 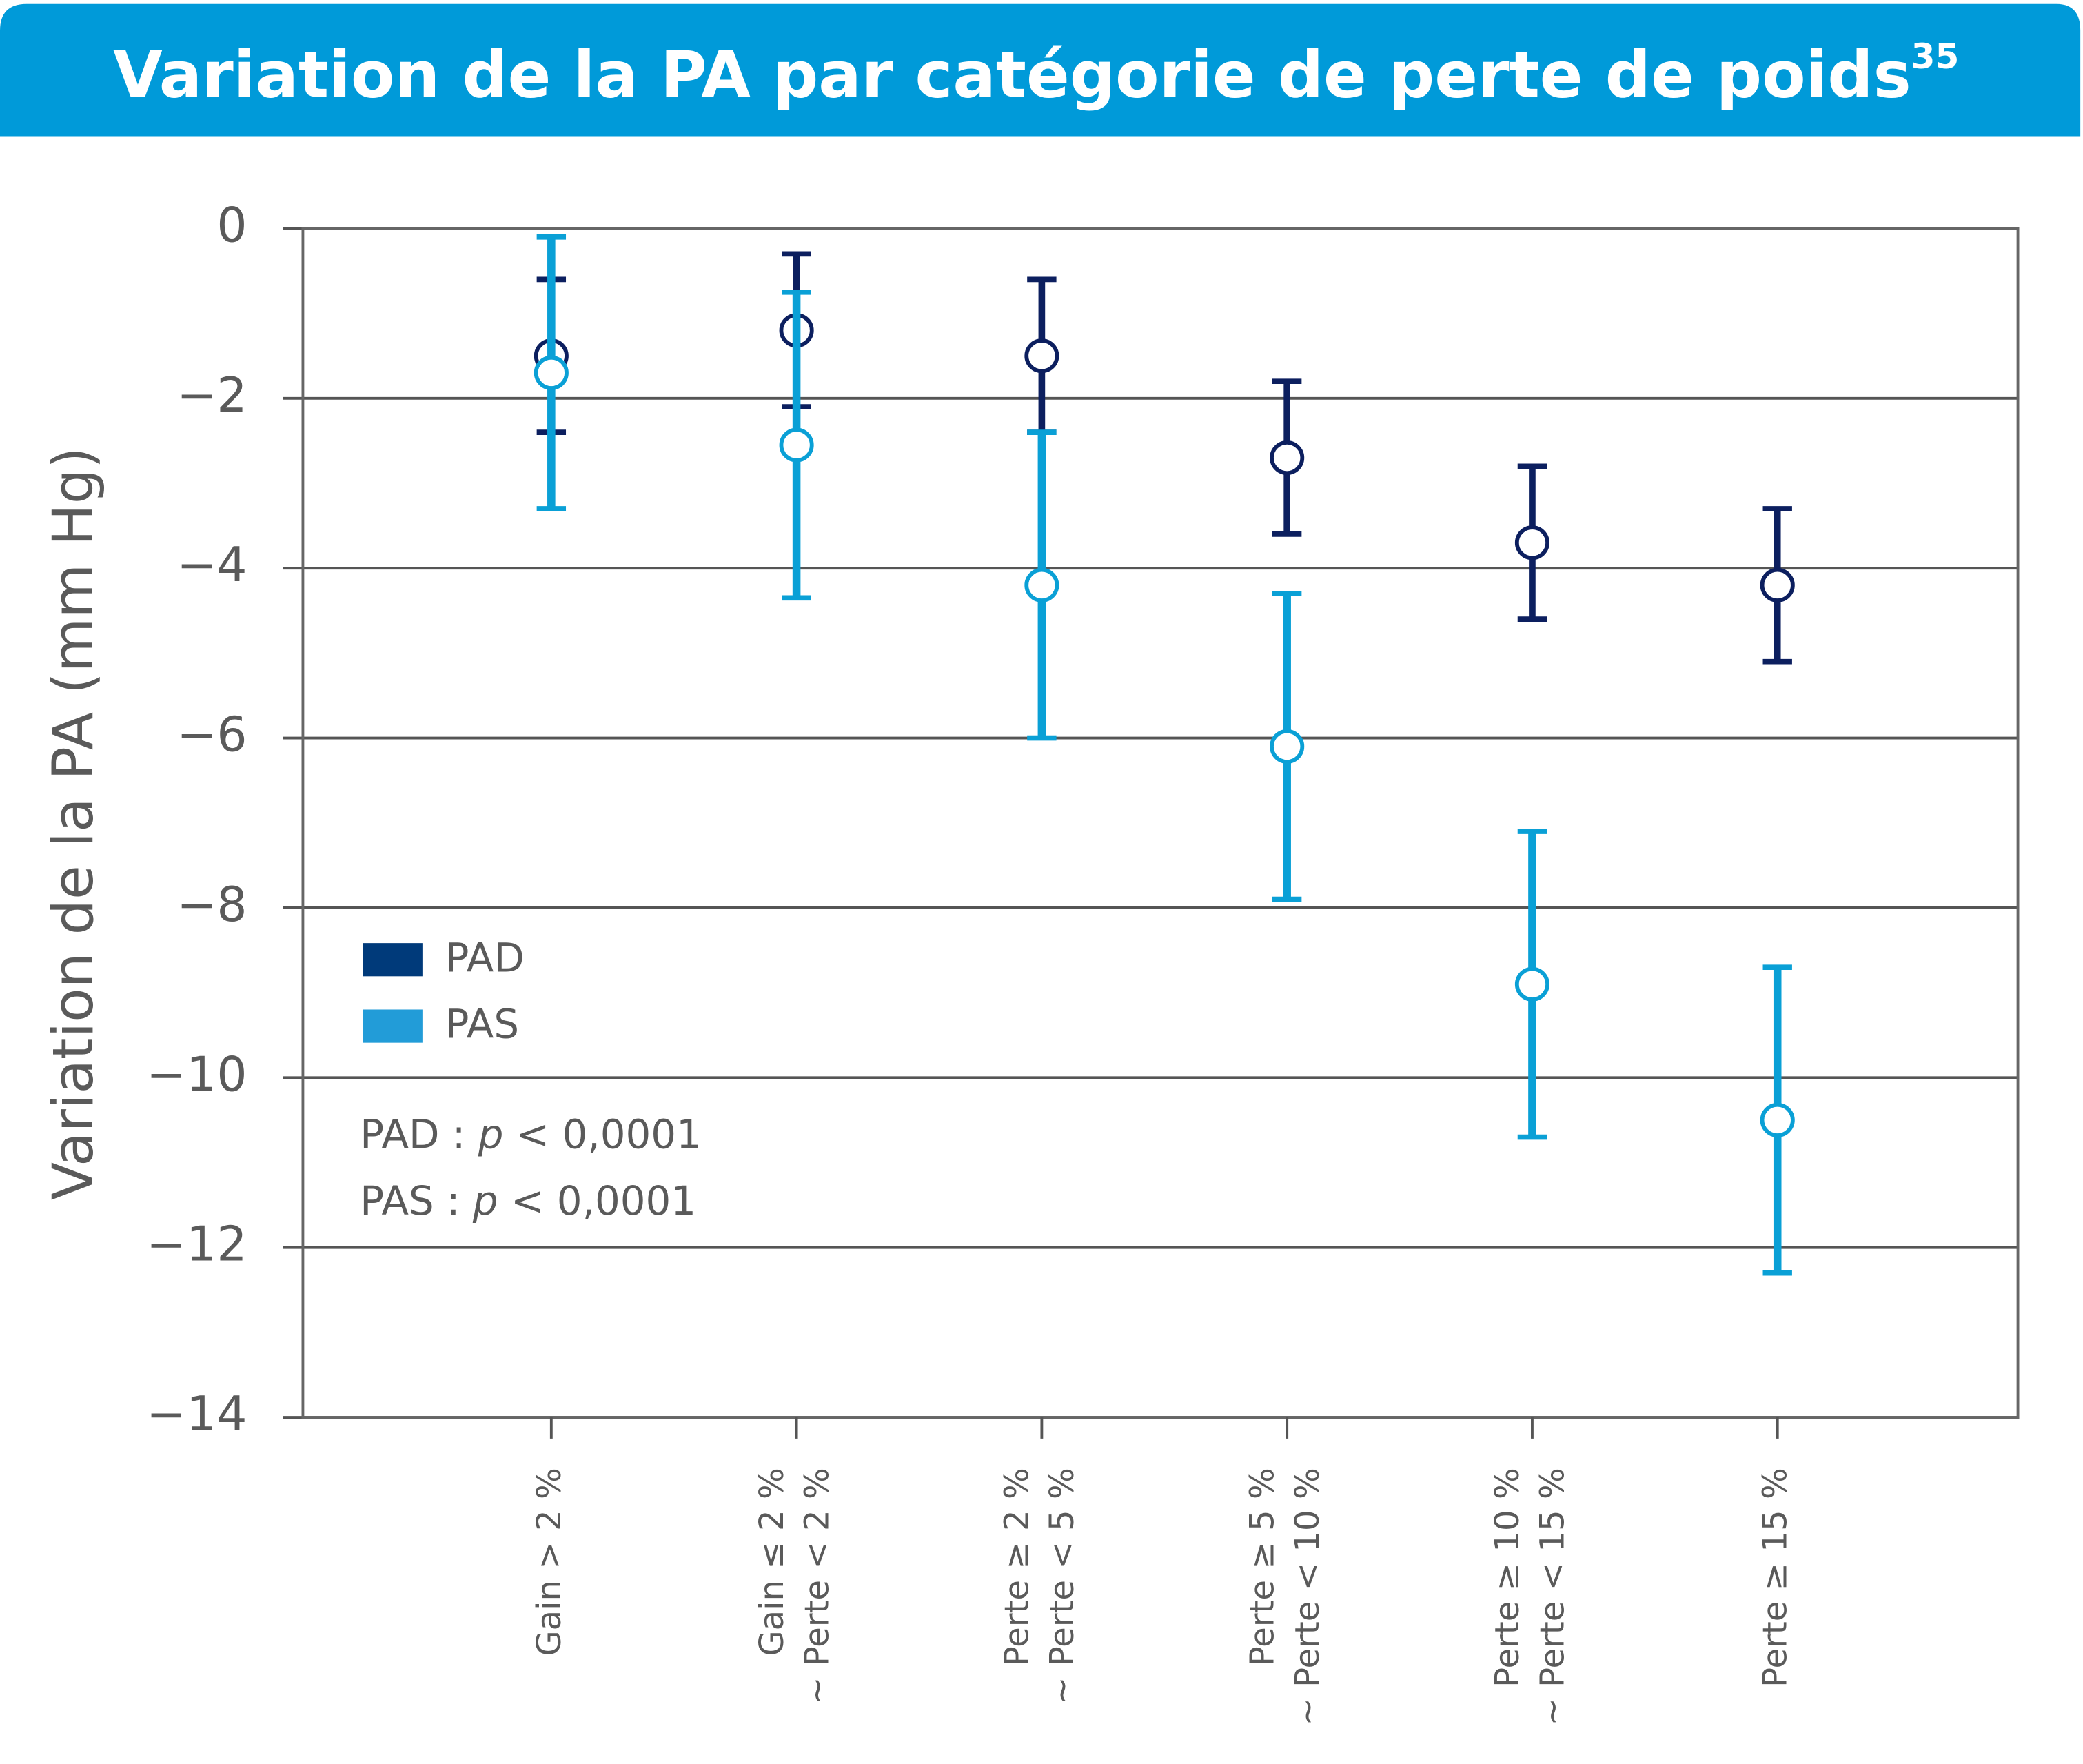 I want to click on x-tick-label: Gain ≤ 2 %, so click(x=772, y=1562).